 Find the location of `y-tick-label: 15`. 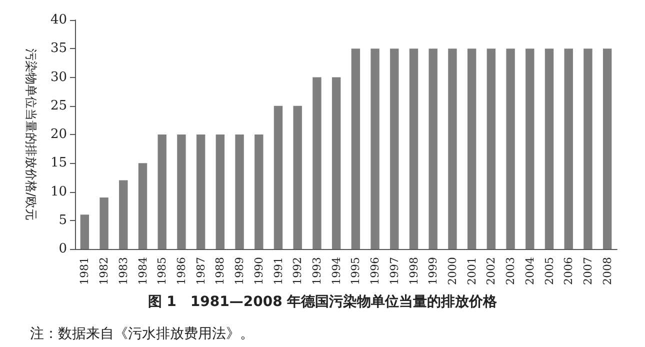

y-tick-label: 15 is located at coordinates (58, 163).